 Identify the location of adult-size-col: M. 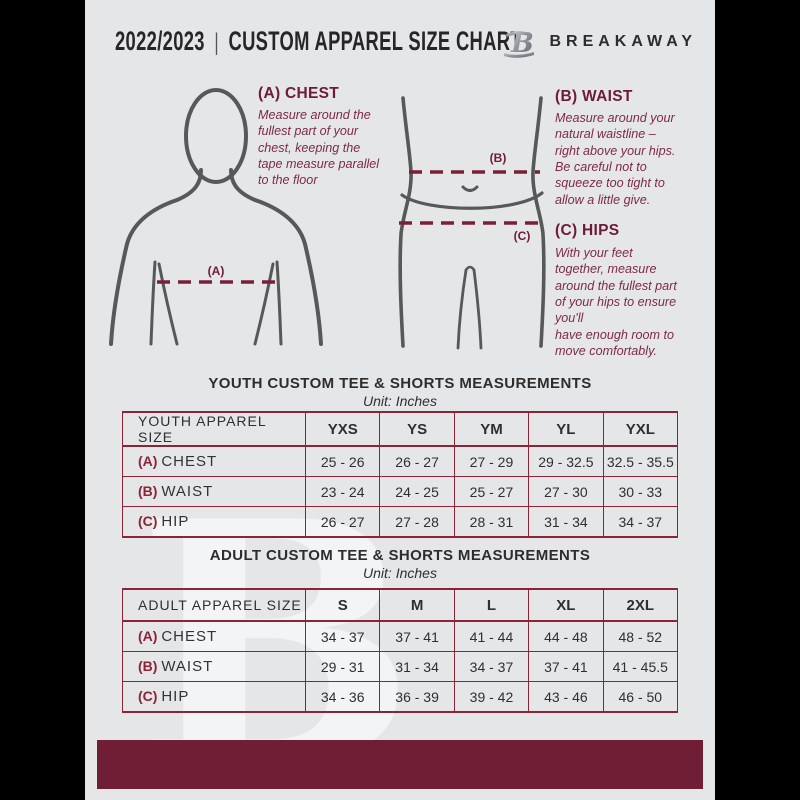
(417, 605).